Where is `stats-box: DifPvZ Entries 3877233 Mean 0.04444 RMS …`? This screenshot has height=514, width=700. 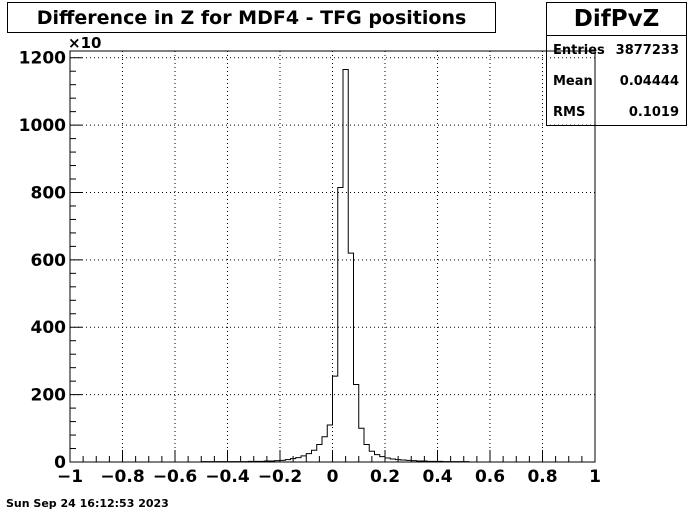
stats-box: DifPvZ Entries 3877233 Mean 0.04444 RMS … is located at coordinates (616, 64).